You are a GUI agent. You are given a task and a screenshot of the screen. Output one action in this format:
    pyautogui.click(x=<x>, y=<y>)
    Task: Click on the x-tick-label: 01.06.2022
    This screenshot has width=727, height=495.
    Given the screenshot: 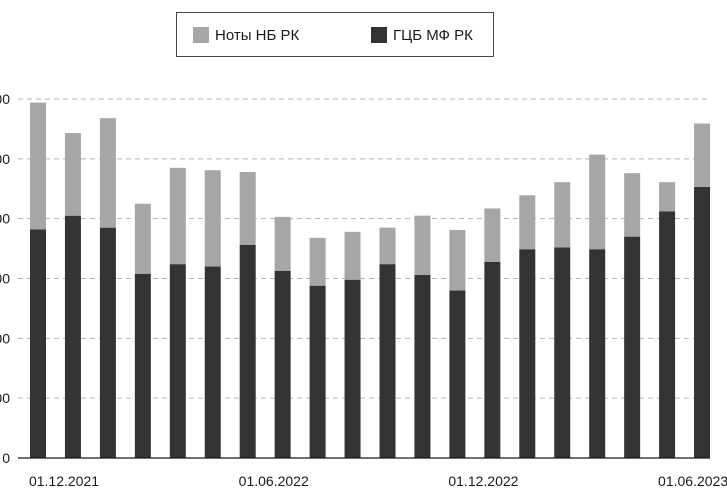 What is the action you would take?
    pyautogui.click(x=274, y=481)
    